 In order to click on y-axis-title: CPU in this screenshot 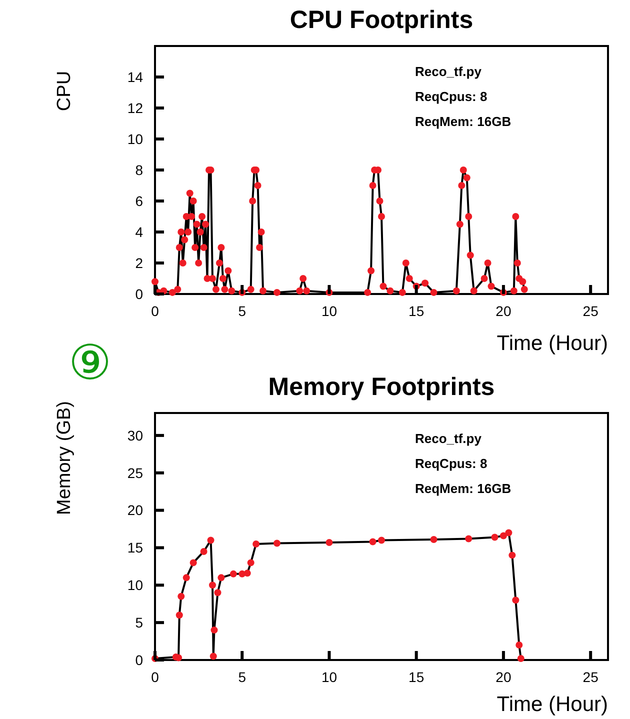, I will do `click(64, 91)`.